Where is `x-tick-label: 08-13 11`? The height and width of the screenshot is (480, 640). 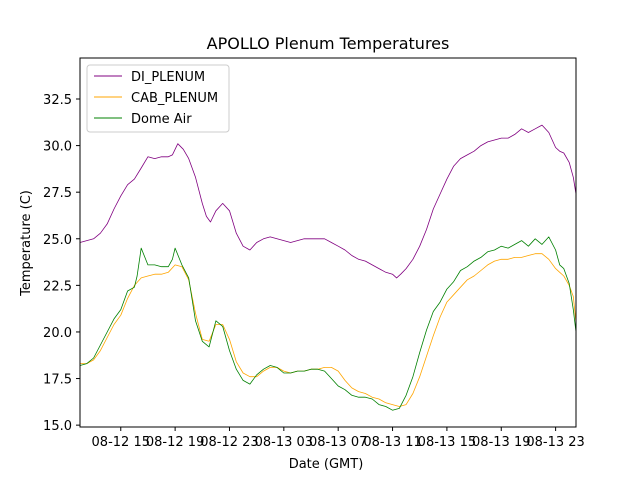
x-tick-label: 08-13 11 is located at coordinates (392, 442).